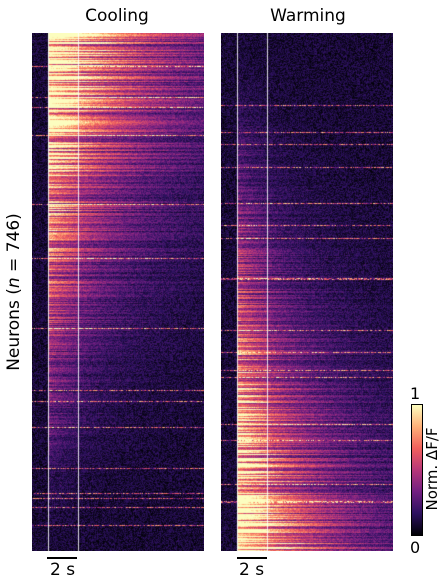 Image resolution: width=443 pixels, height=584 pixels. Describe the element at coordinates (14, 283) in the screenshot. I see `y-axis-label-var: n` at that location.